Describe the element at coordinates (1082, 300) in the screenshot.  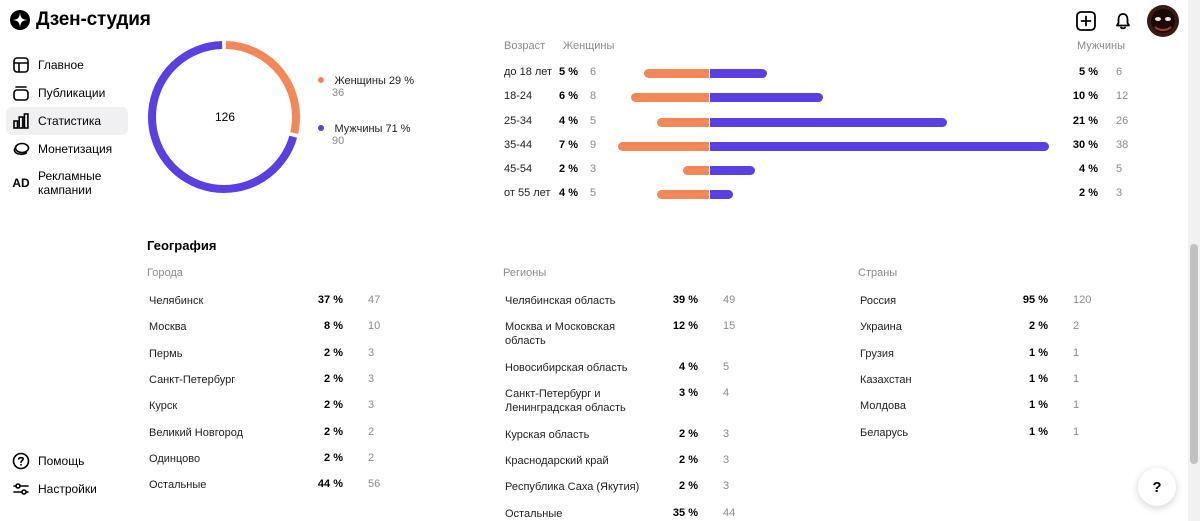
I see `geo-row-count: 120` at that location.